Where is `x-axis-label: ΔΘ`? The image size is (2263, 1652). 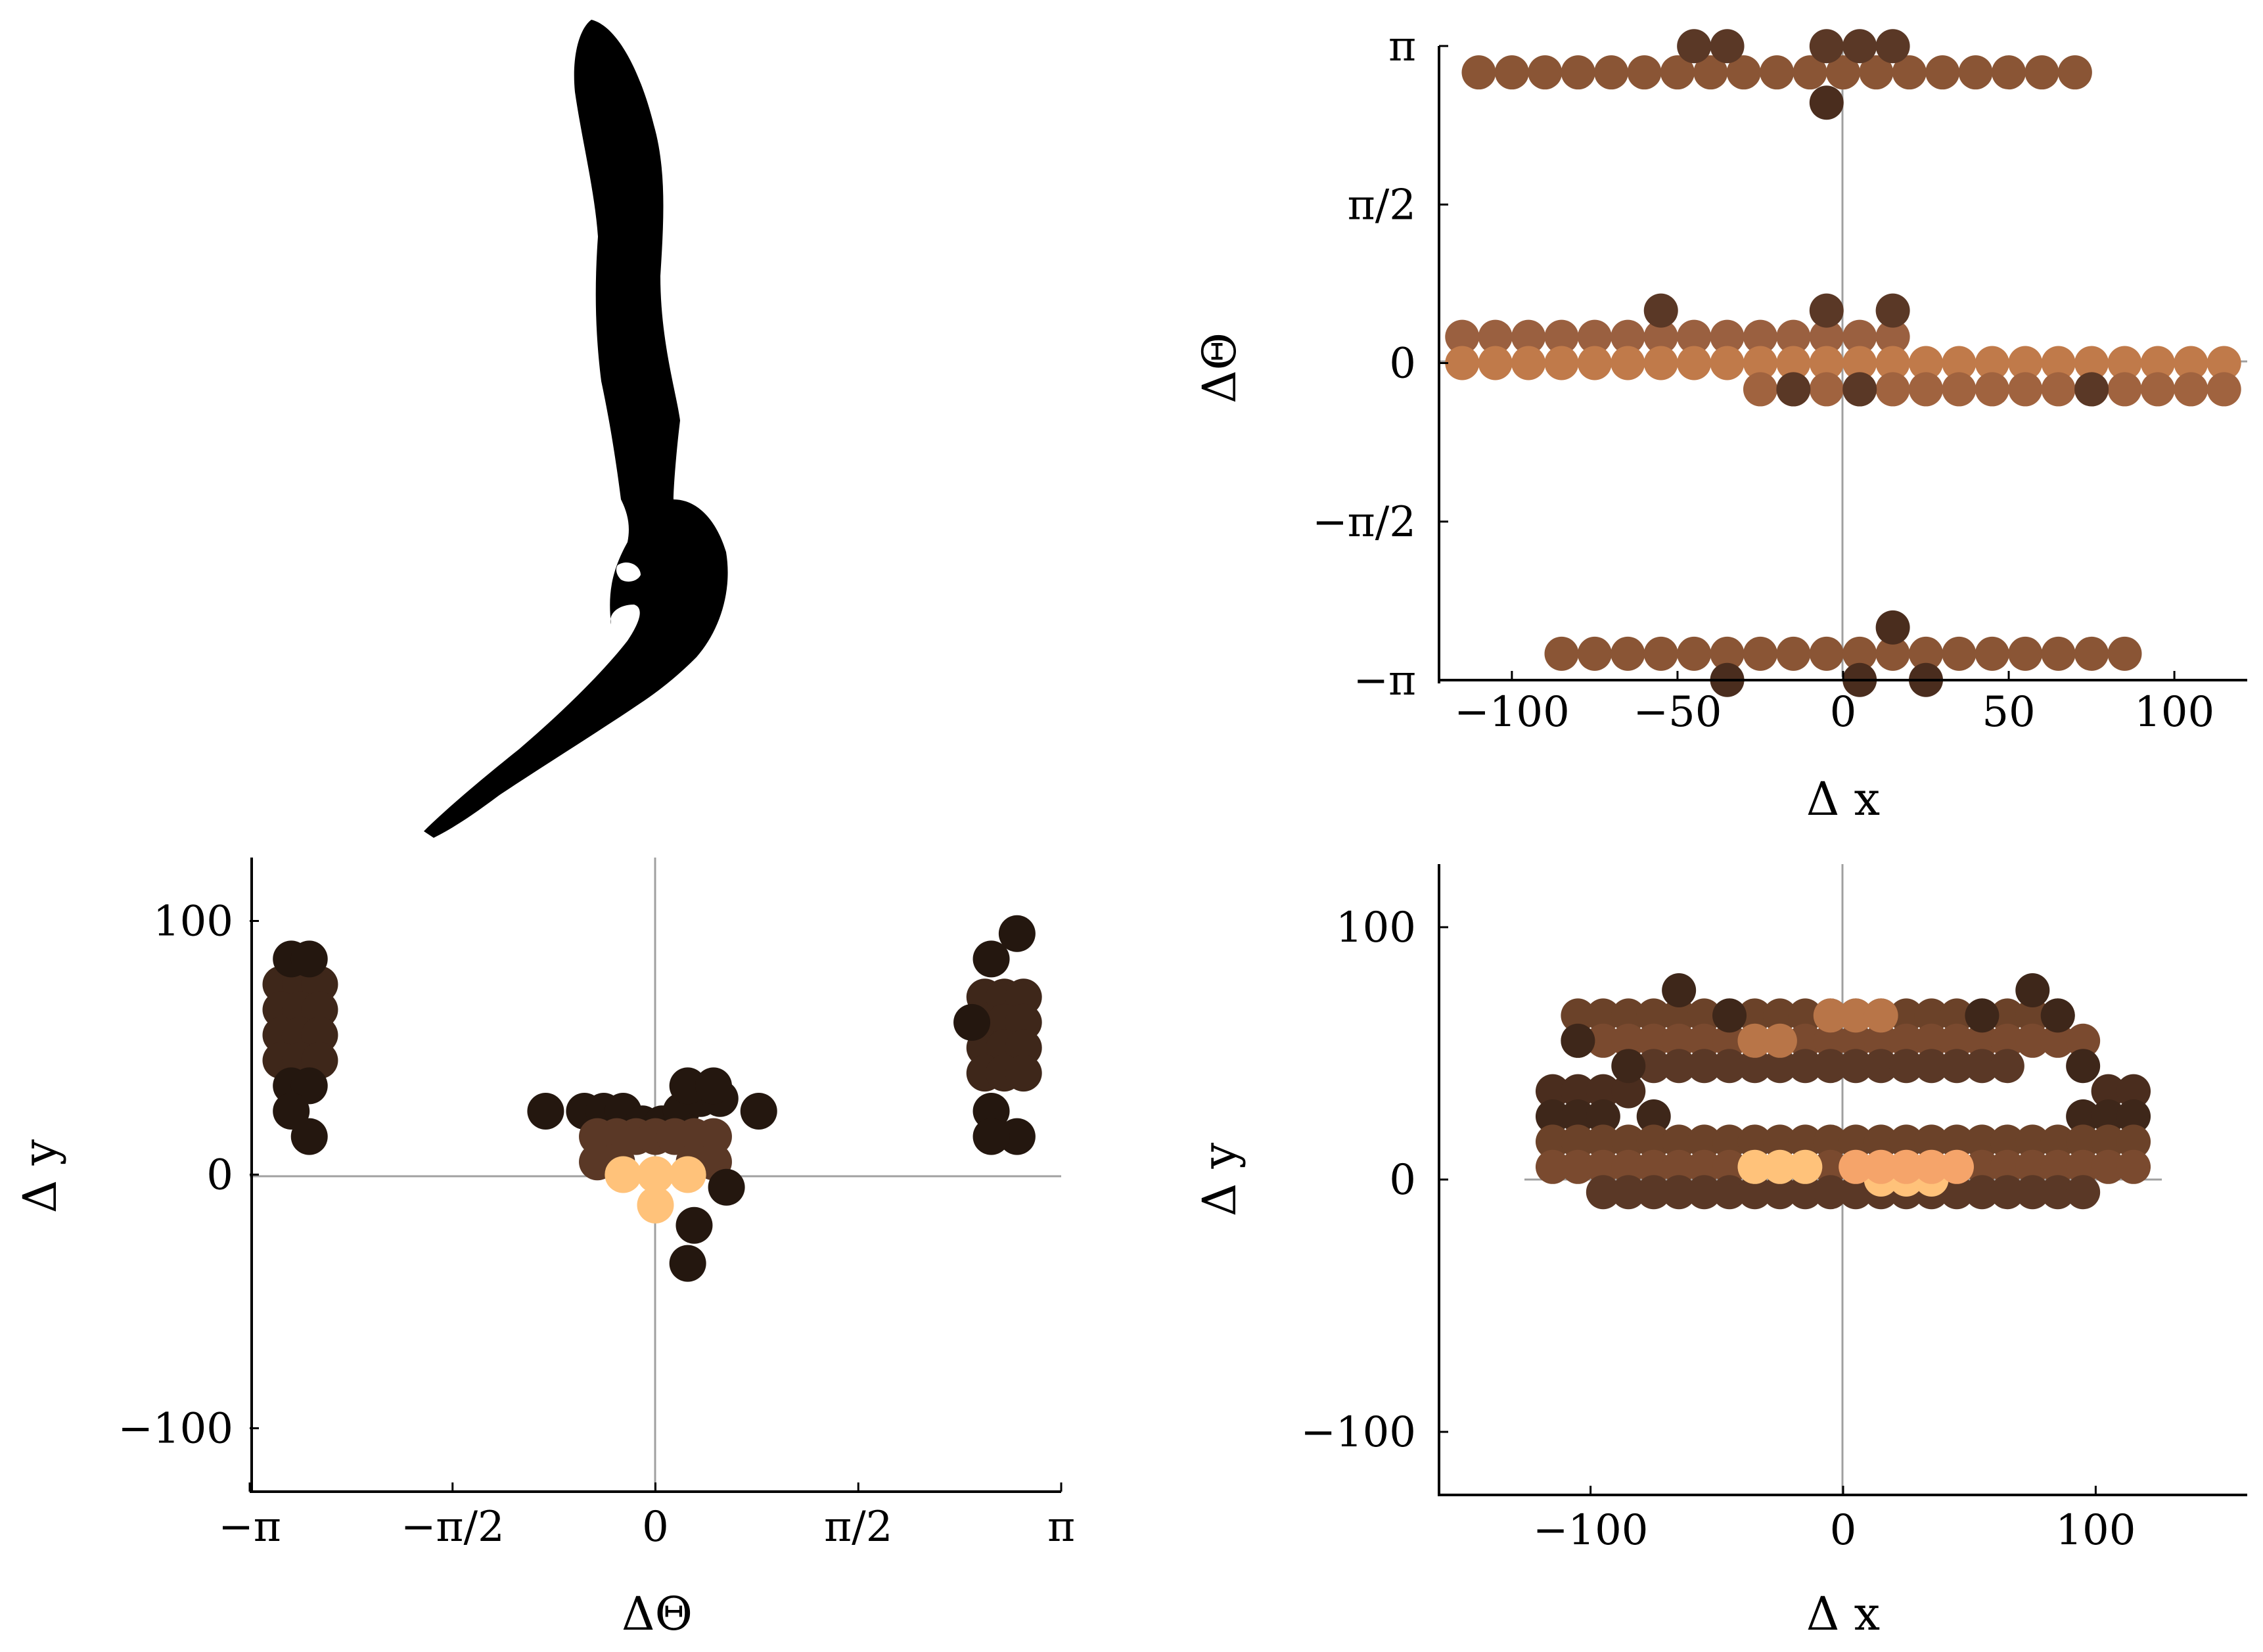
x-axis-label: ΔΘ is located at coordinates (657, 1614).